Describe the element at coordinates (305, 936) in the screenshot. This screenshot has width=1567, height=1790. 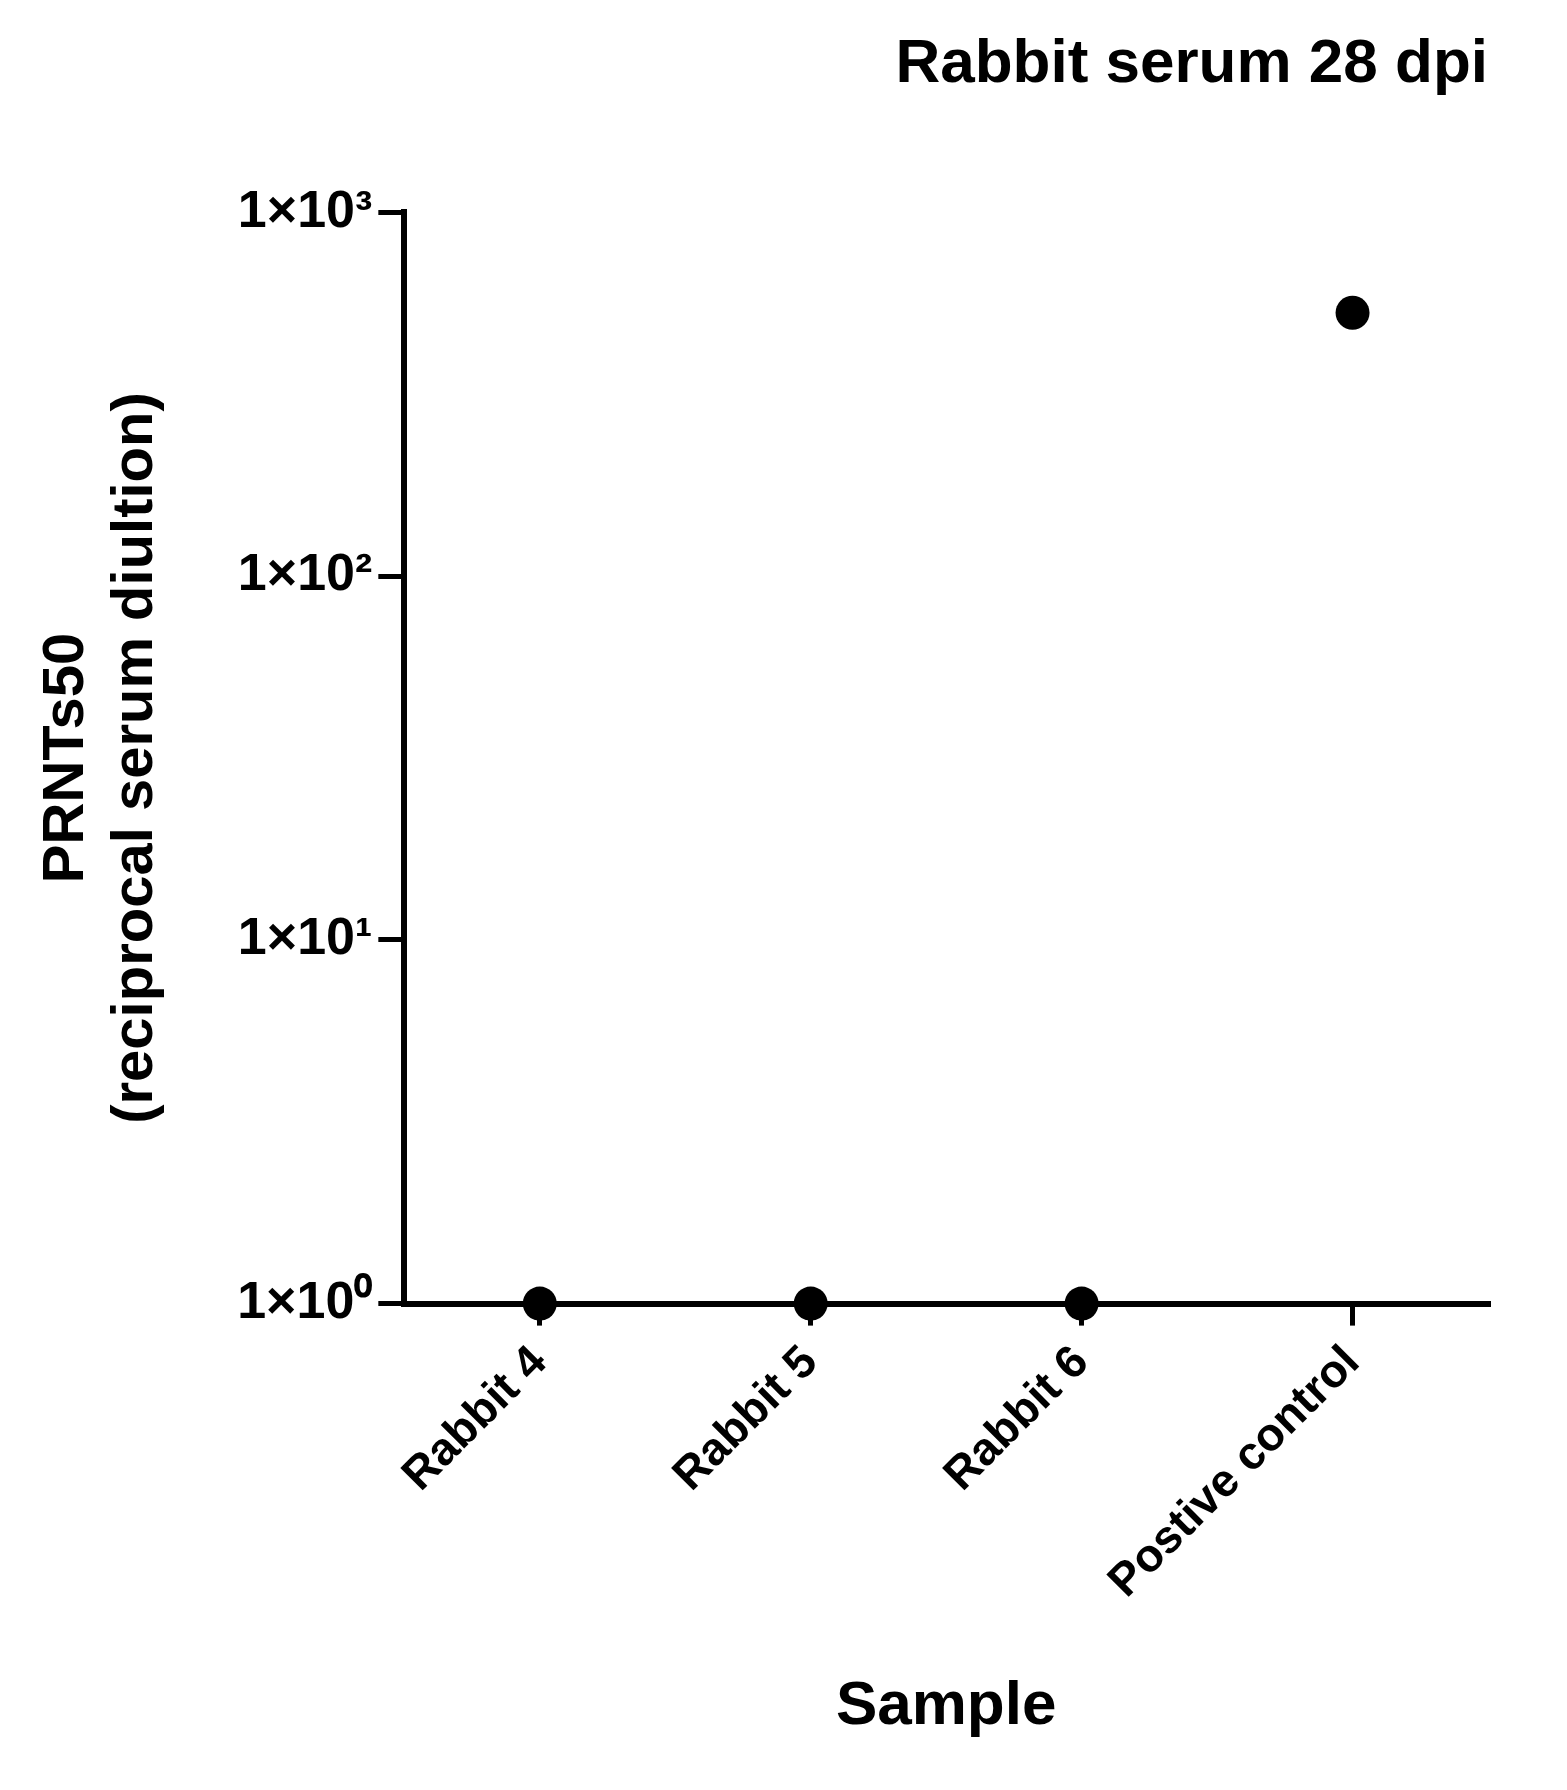
I see `y-tick-label: 1×10¹` at that location.